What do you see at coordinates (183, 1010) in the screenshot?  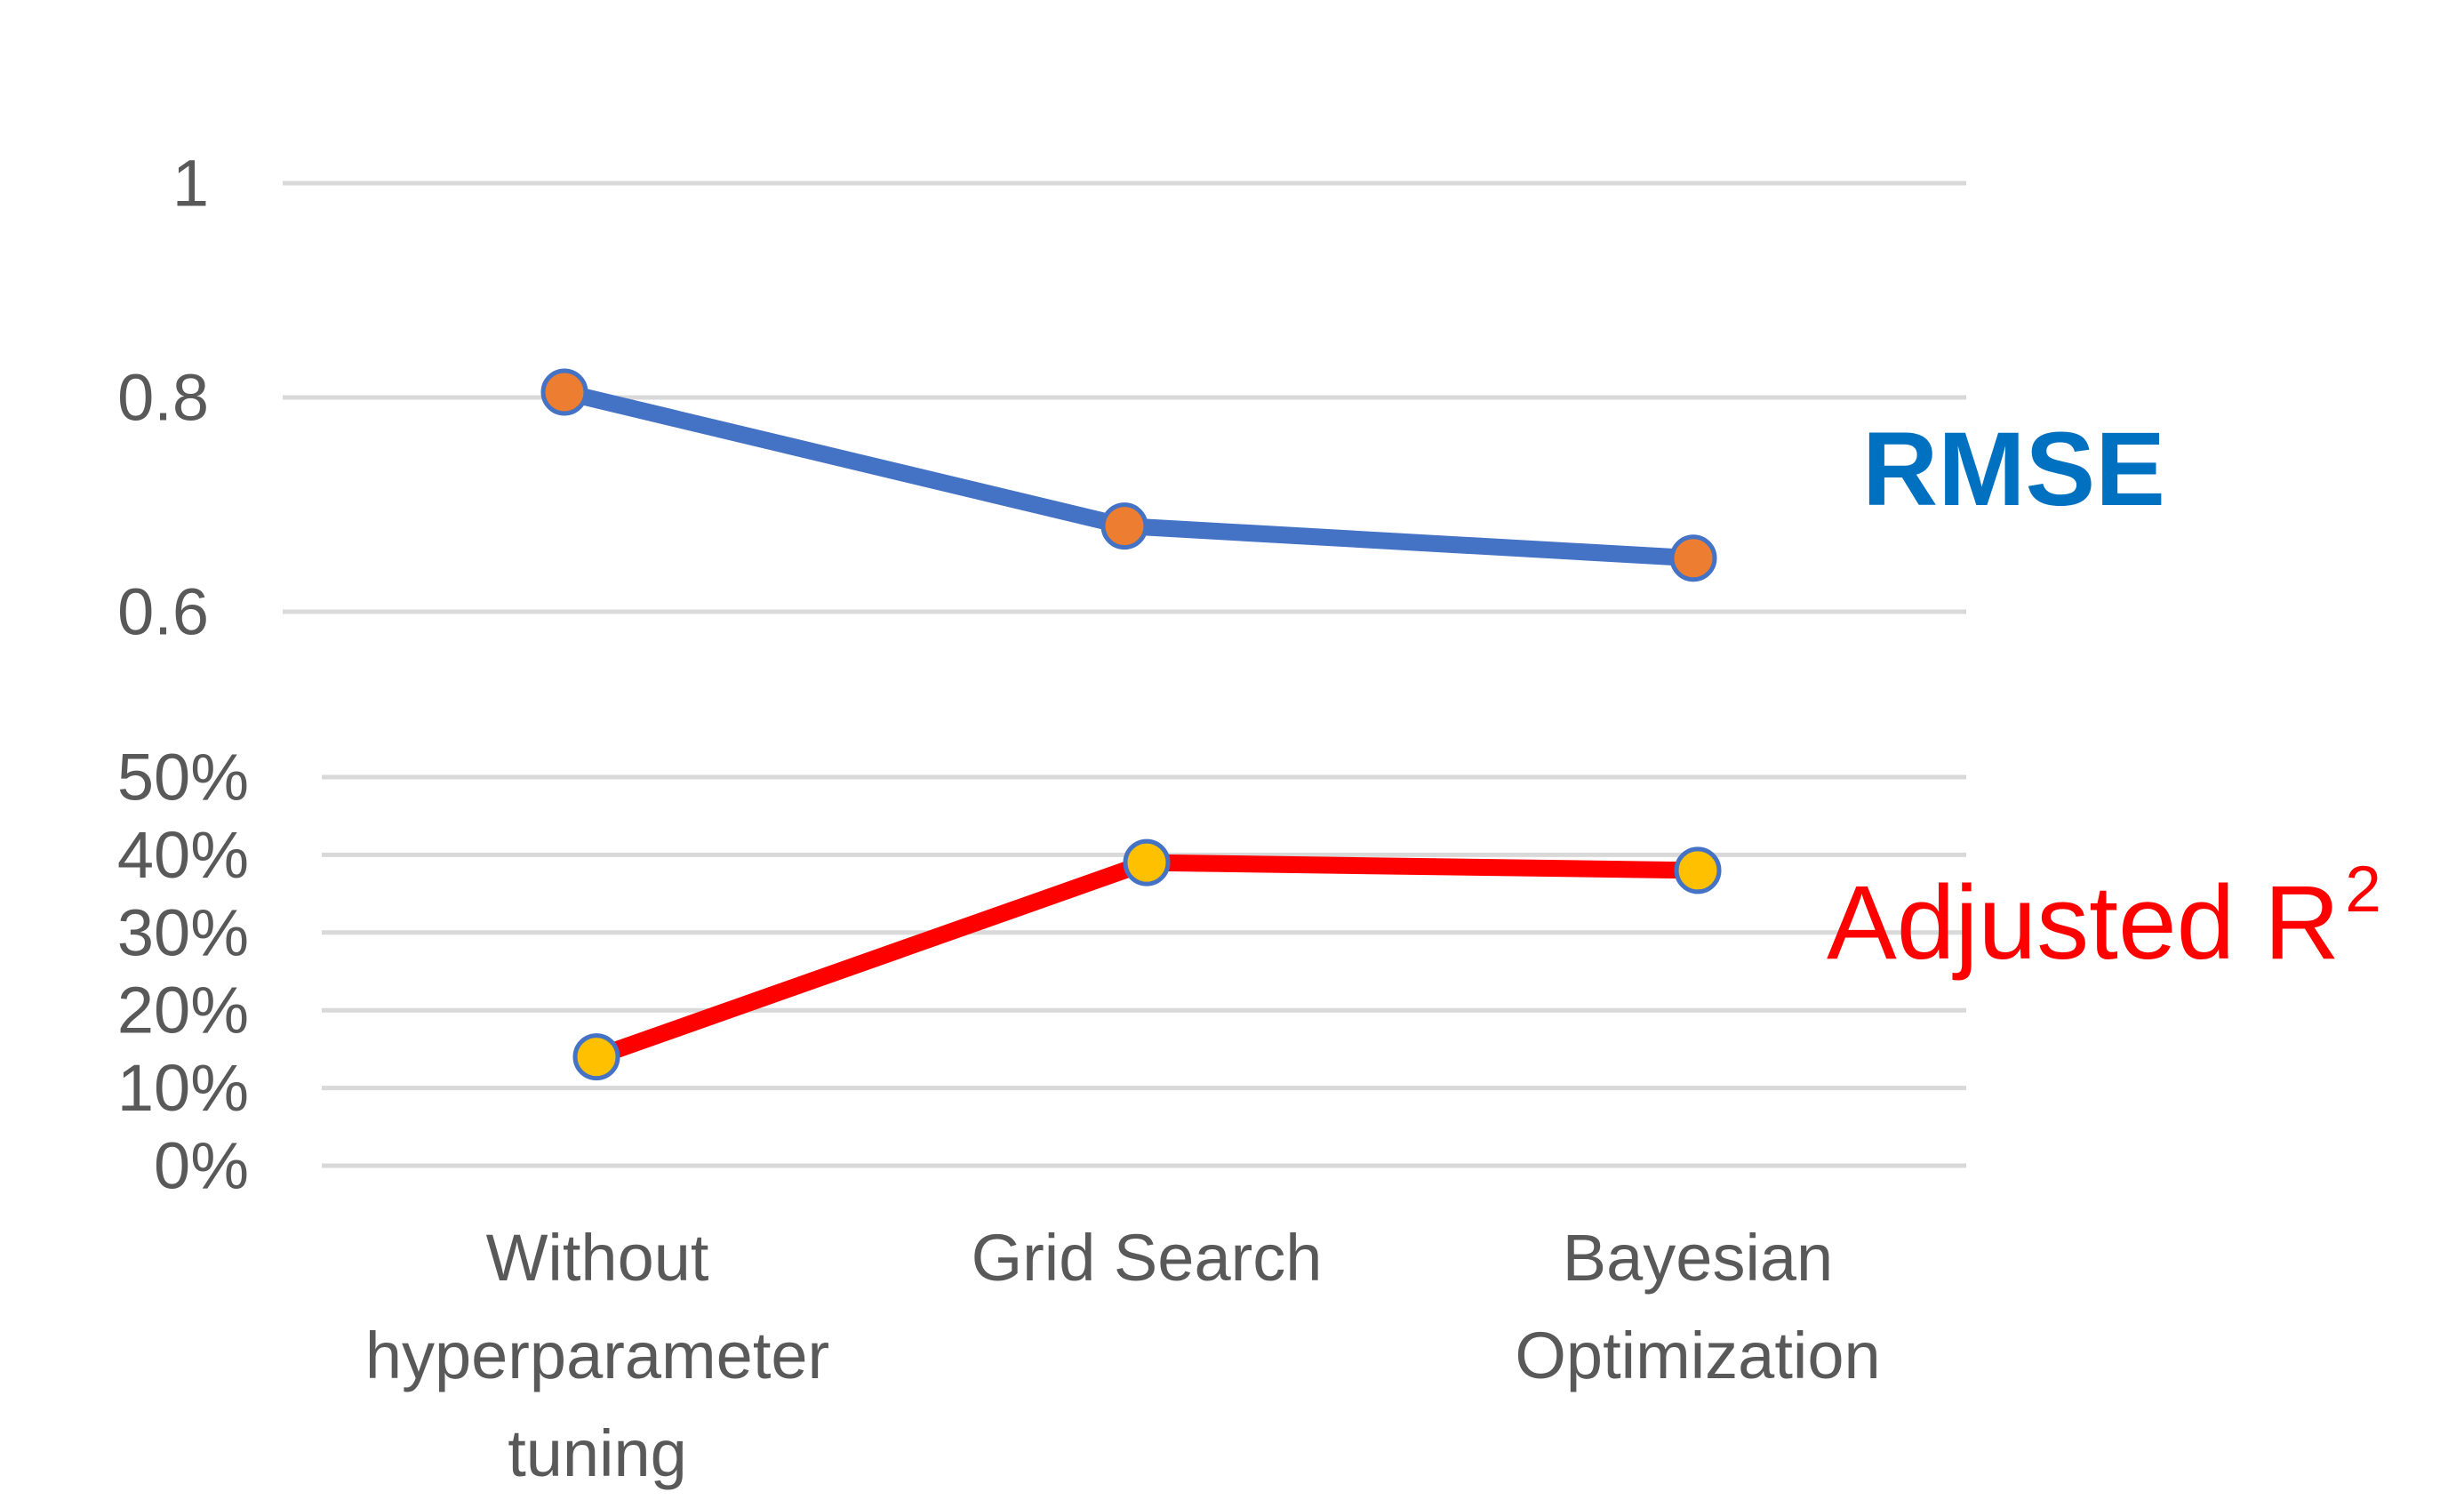 I see `y-tick-label: 20%` at bounding box center [183, 1010].